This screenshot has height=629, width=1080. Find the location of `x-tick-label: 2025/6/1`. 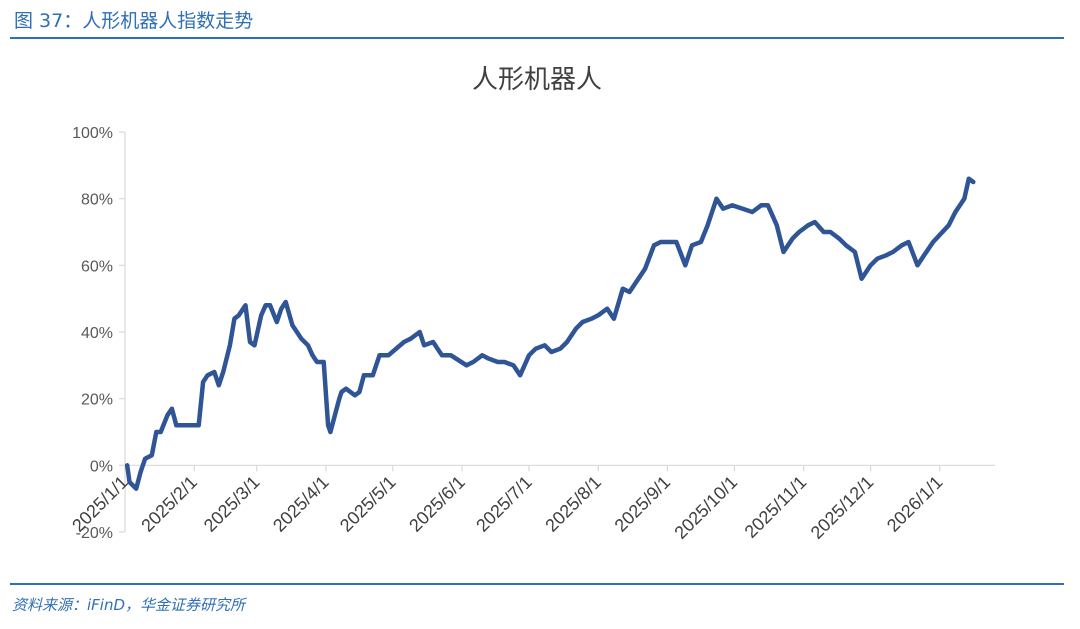

x-tick-label: 2025/6/1 is located at coordinates (437, 504).